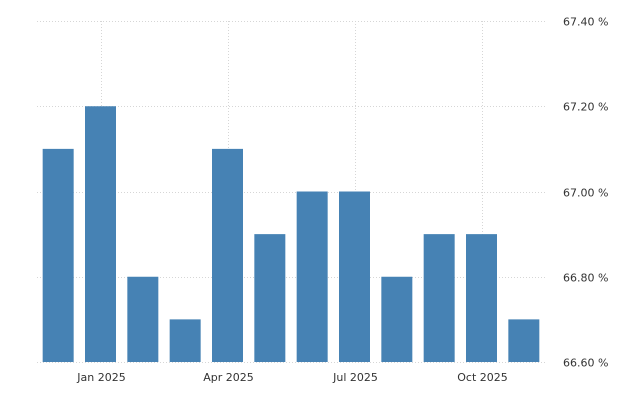  Describe the element at coordinates (585, 22) in the screenshot. I see `y-tick-label: 67.40 %` at that location.